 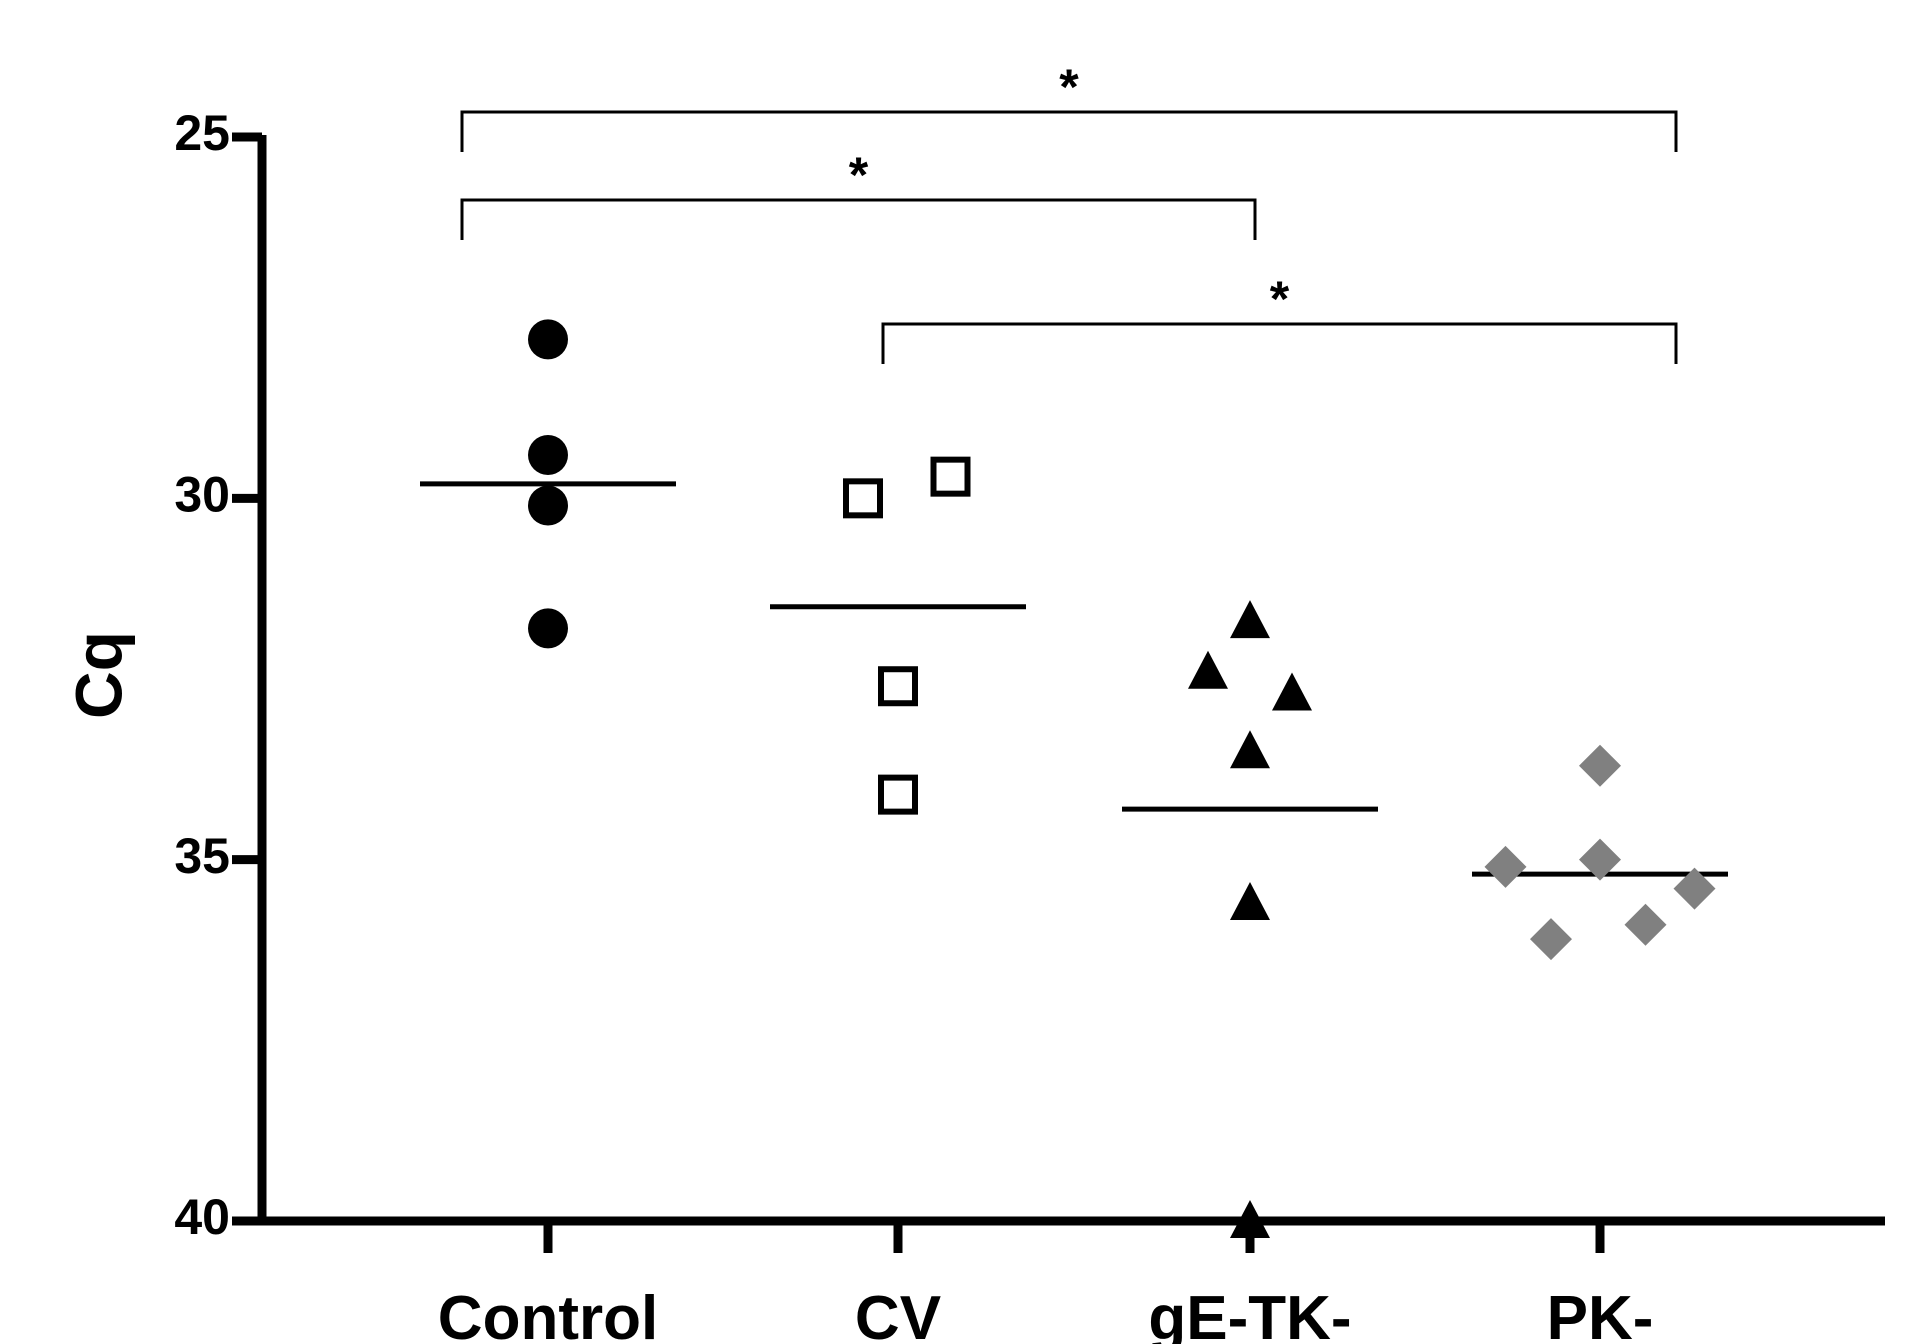 What do you see at coordinates (202, 133) in the screenshot?
I see `y-tick-label: 25` at bounding box center [202, 133].